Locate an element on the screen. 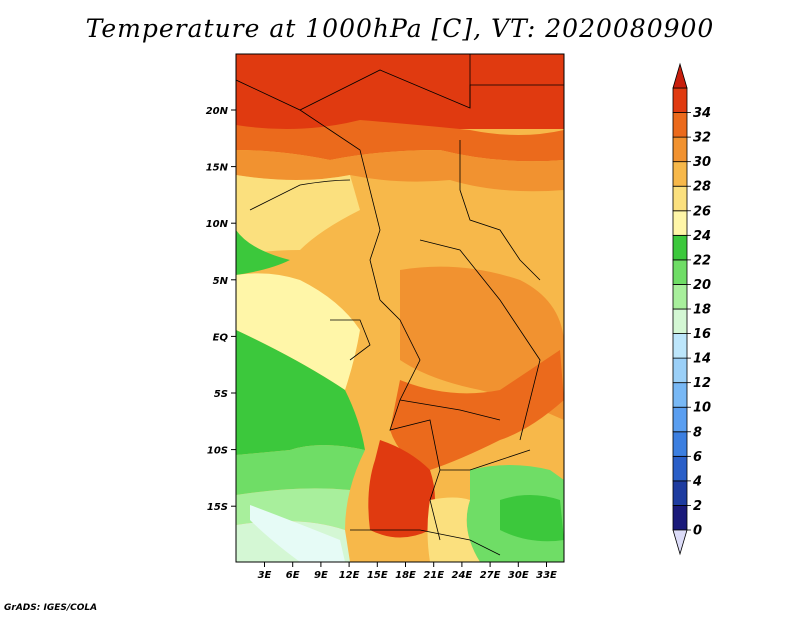 Image resolution: width=800 pixels, height=618 pixels. colorbar-label: 4 is located at coordinates (697, 481).